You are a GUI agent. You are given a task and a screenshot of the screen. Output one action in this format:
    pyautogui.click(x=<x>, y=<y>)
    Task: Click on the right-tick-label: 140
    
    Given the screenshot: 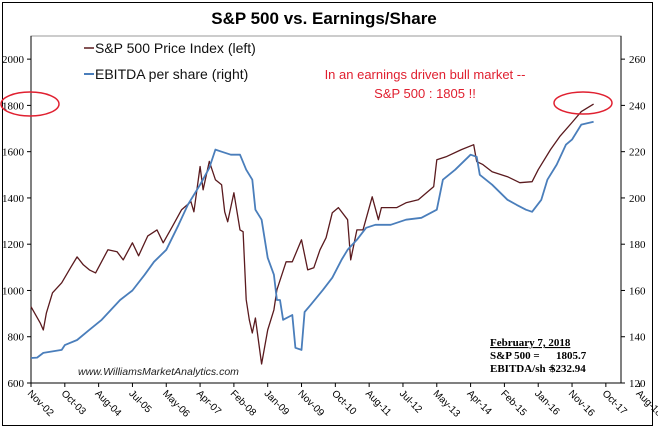 What is the action you would take?
    pyautogui.click(x=637, y=338)
    